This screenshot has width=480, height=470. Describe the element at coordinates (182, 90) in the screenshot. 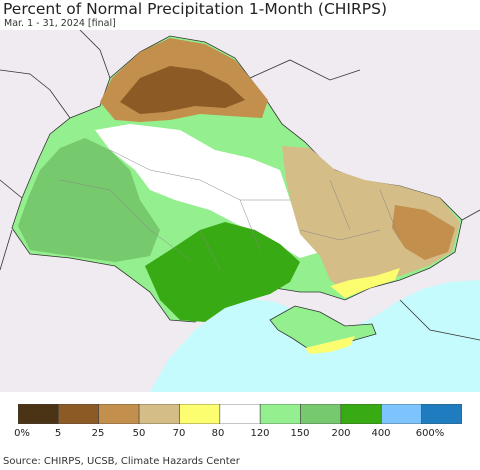

I see `north-very-dry-core` at that location.